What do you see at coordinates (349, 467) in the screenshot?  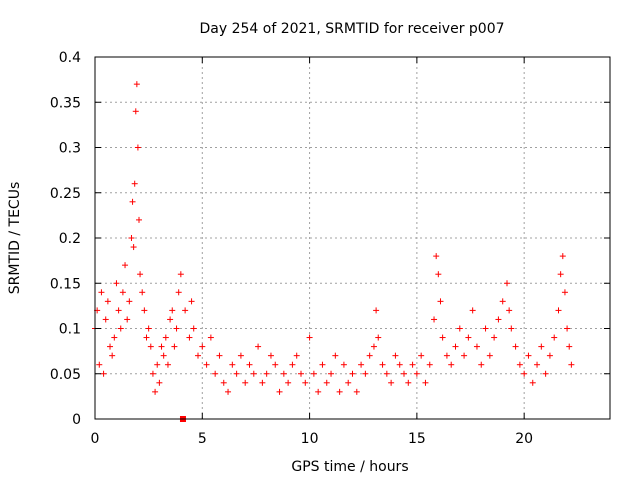 I see `x-axis-label: GPS time / hours` at bounding box center [349, 467].